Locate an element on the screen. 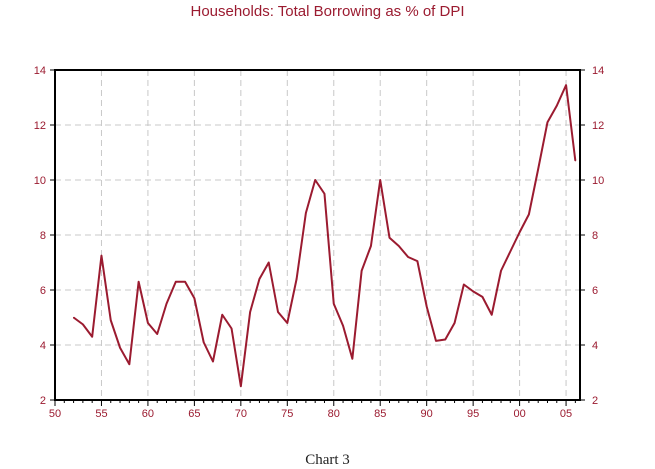  x-tick-label: 95 is located at coordinates (473, 414).